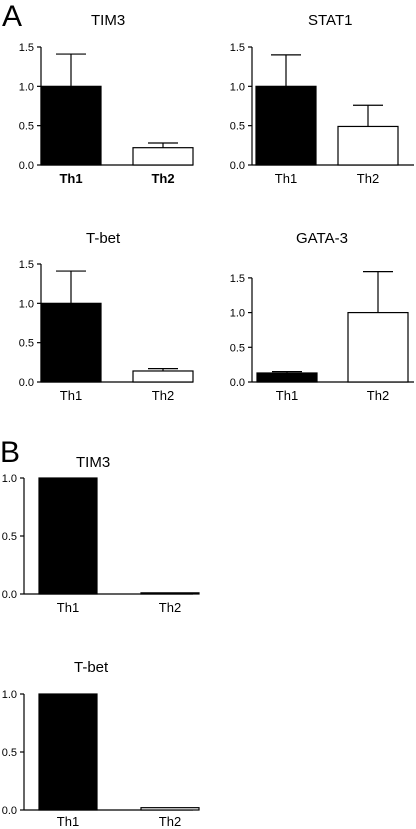 The width and height of the screenshot is (416, 829). Describe the element at coordinates (322, 99) in the screenshot. I see `chart-stat1-panel-a: STAT1 0.0 0.5 1.0 1.5 Th1 Th2` at that location.